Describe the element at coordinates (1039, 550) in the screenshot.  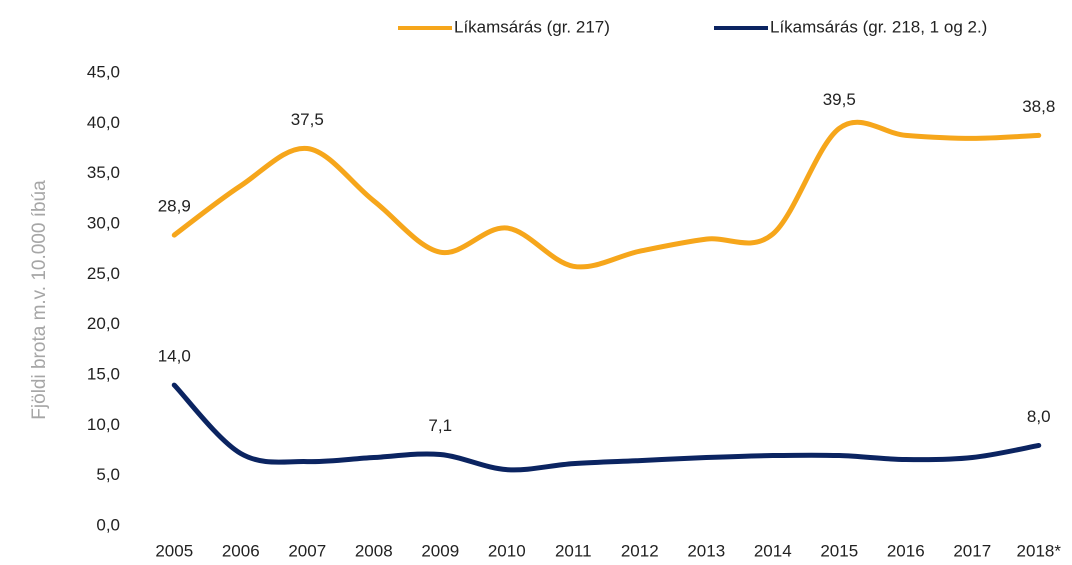
I see `x-tick-label: 2018*` at that location.